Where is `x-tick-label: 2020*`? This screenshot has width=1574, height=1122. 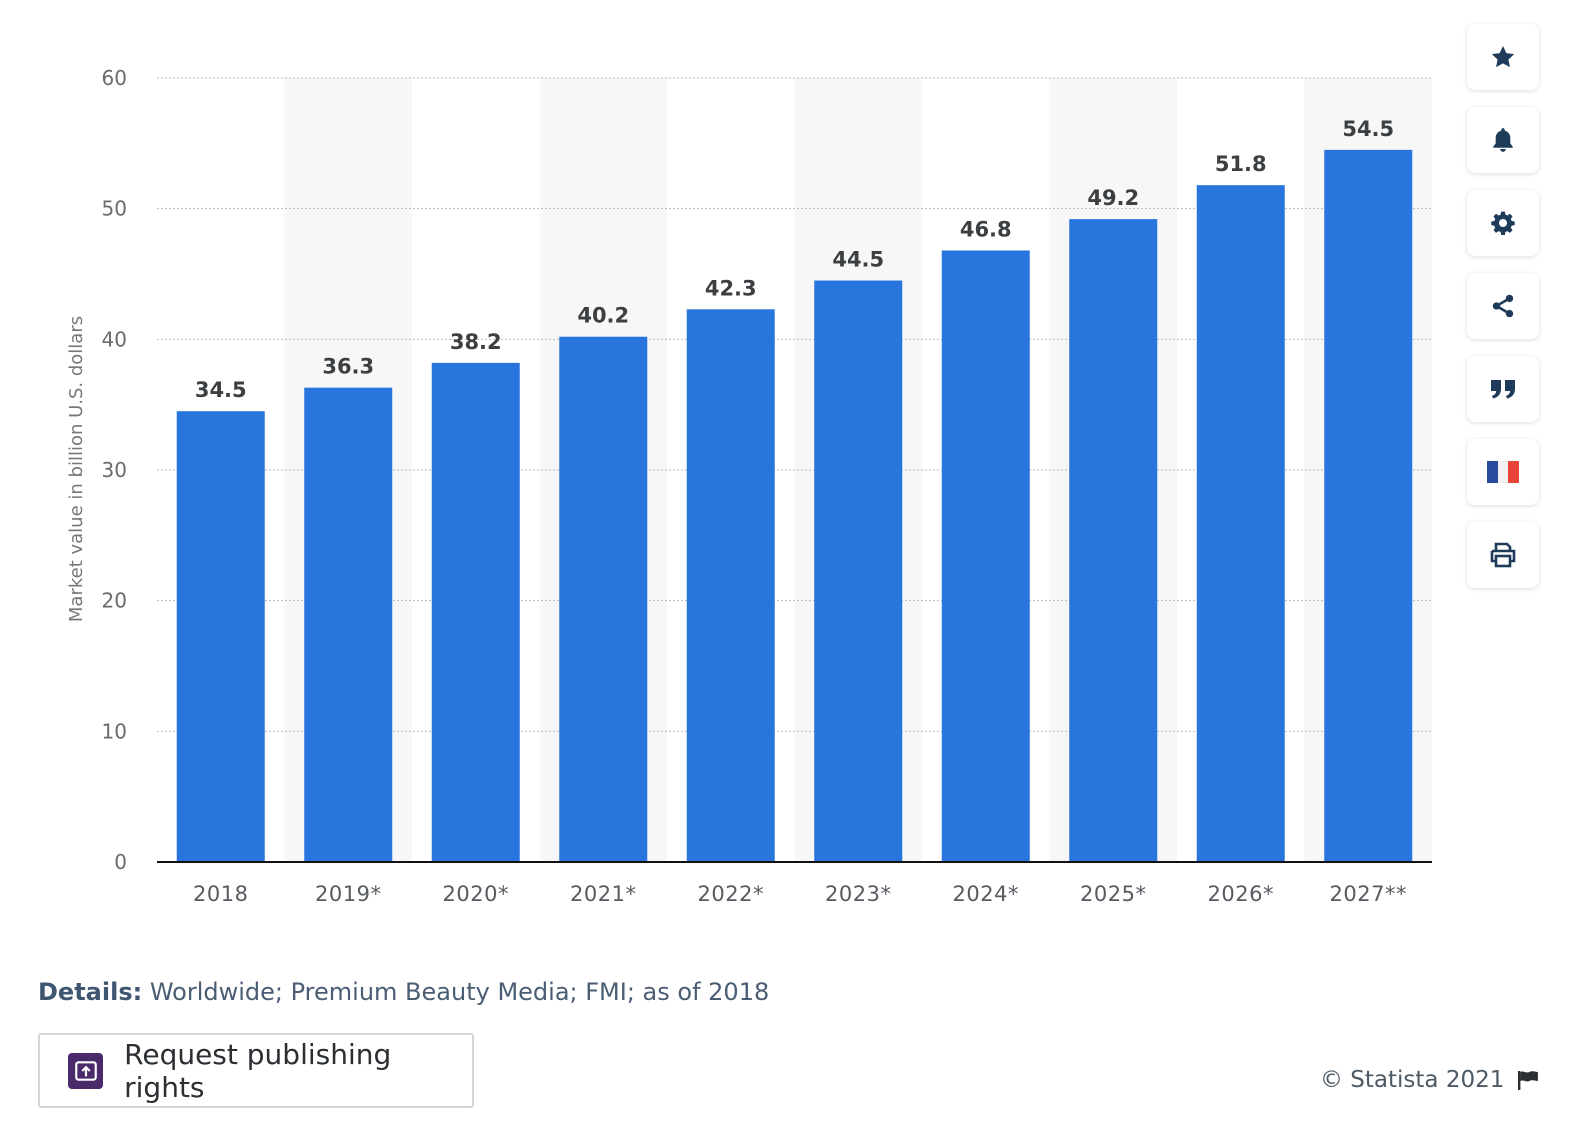
x-tick-label: 2020* is located at coordinates (476, 894).